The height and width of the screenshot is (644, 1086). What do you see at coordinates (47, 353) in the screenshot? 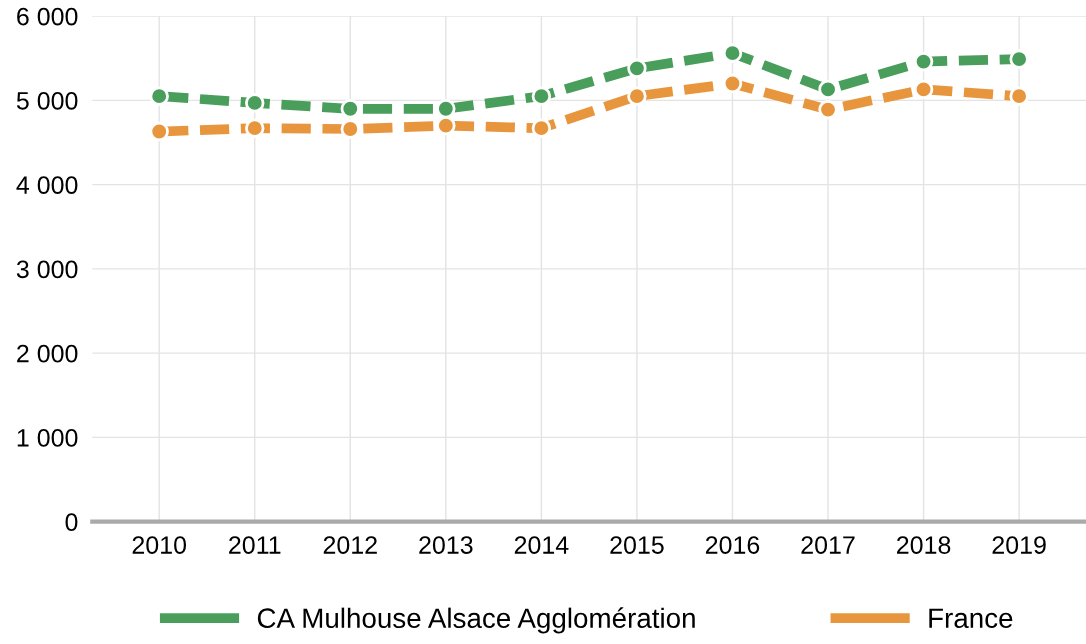
I see `y-tick-label: 2 000` at bounding box center [47, 353].